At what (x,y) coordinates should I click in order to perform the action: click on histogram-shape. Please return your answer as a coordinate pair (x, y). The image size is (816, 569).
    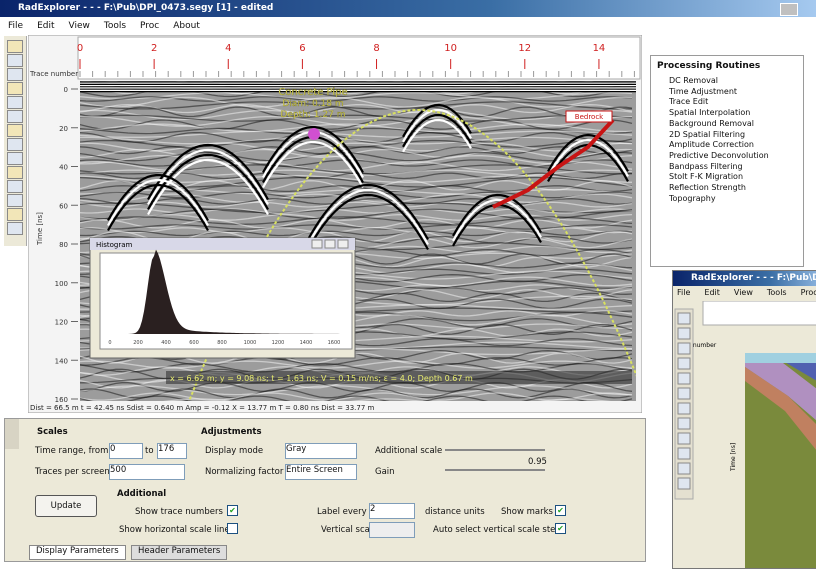
    Looking at the image, I should click on (225, 291).